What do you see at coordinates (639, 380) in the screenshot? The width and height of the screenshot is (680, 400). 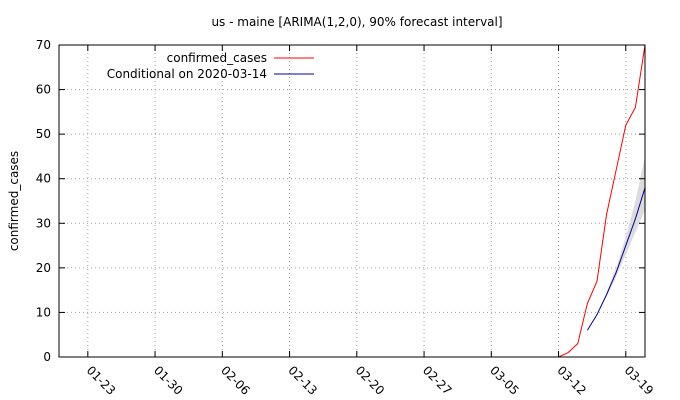 I see `x-tick-label: 03-19` at bounding box center [639, 380].